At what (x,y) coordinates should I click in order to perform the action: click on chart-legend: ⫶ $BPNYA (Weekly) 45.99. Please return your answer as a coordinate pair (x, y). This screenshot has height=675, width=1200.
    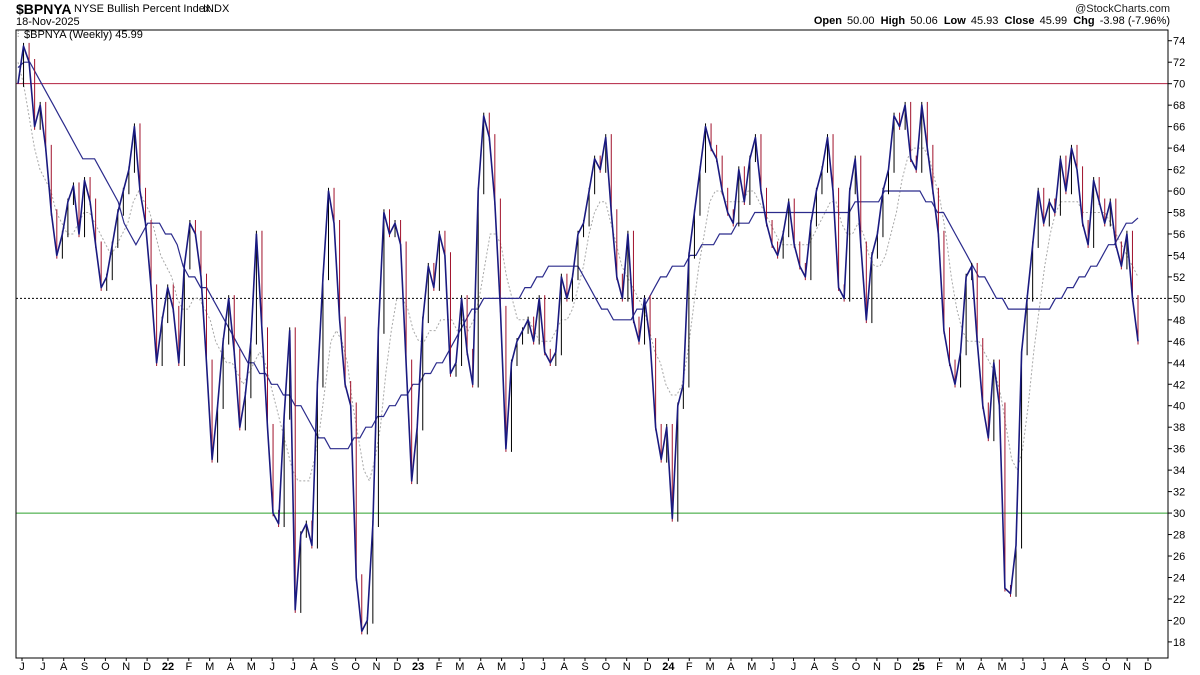
    Looking at the image, I should click on (80, 35).